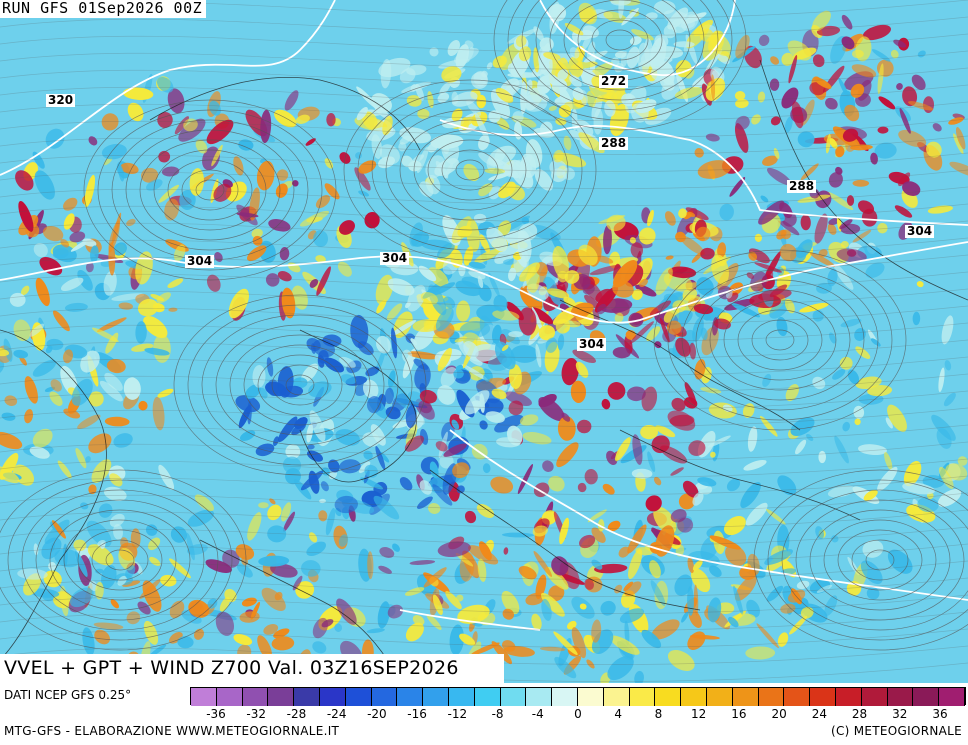 The height and width of the screenshot is (745, 968). What do you see at coordinates (859, 714) in the screenshot?
I see `legend-tick-label: 28` at bounding box center [859, 714].